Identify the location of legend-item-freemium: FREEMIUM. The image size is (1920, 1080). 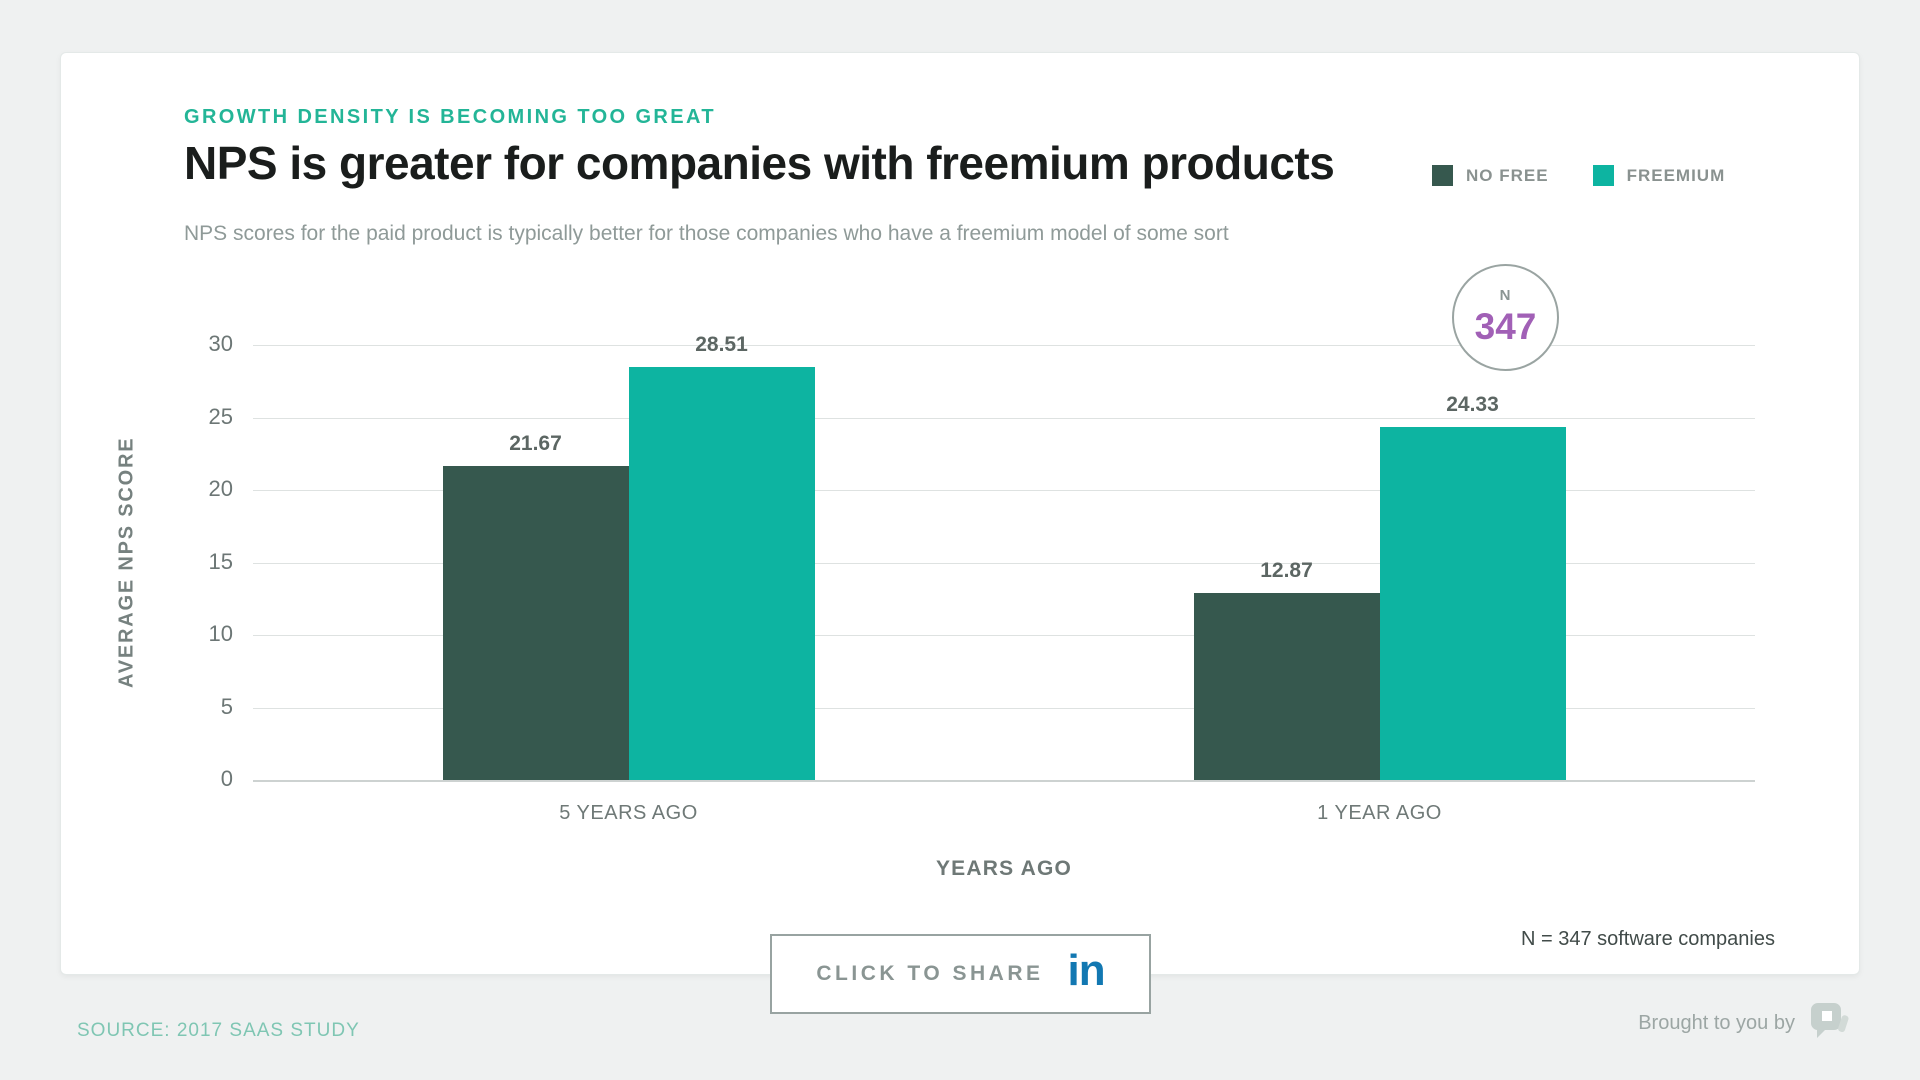
(1659, 175).